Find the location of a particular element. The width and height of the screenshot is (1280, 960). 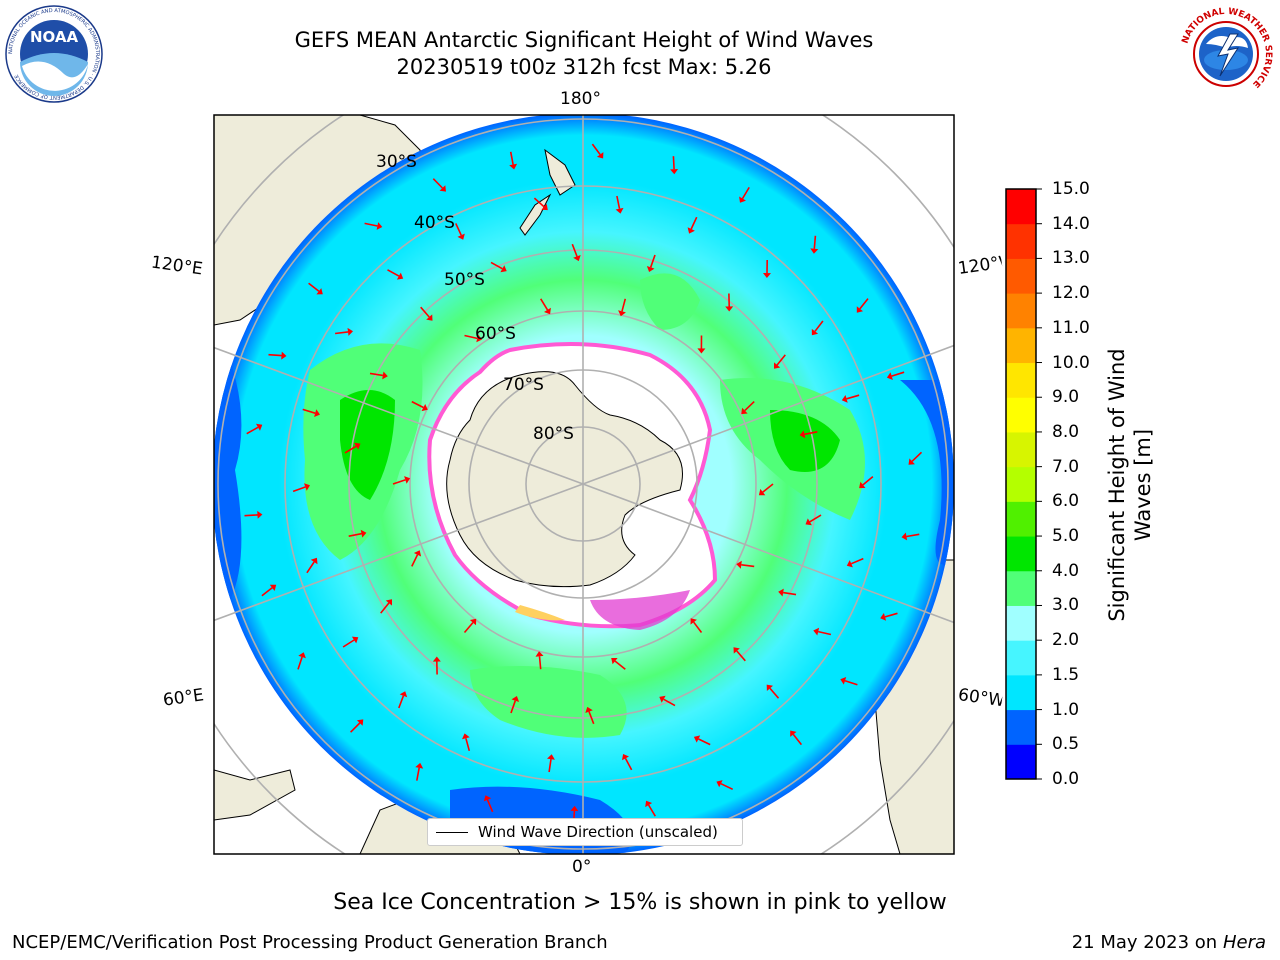

colorbar-tick-label: 15.0 is located at coordinates (1071, 189).